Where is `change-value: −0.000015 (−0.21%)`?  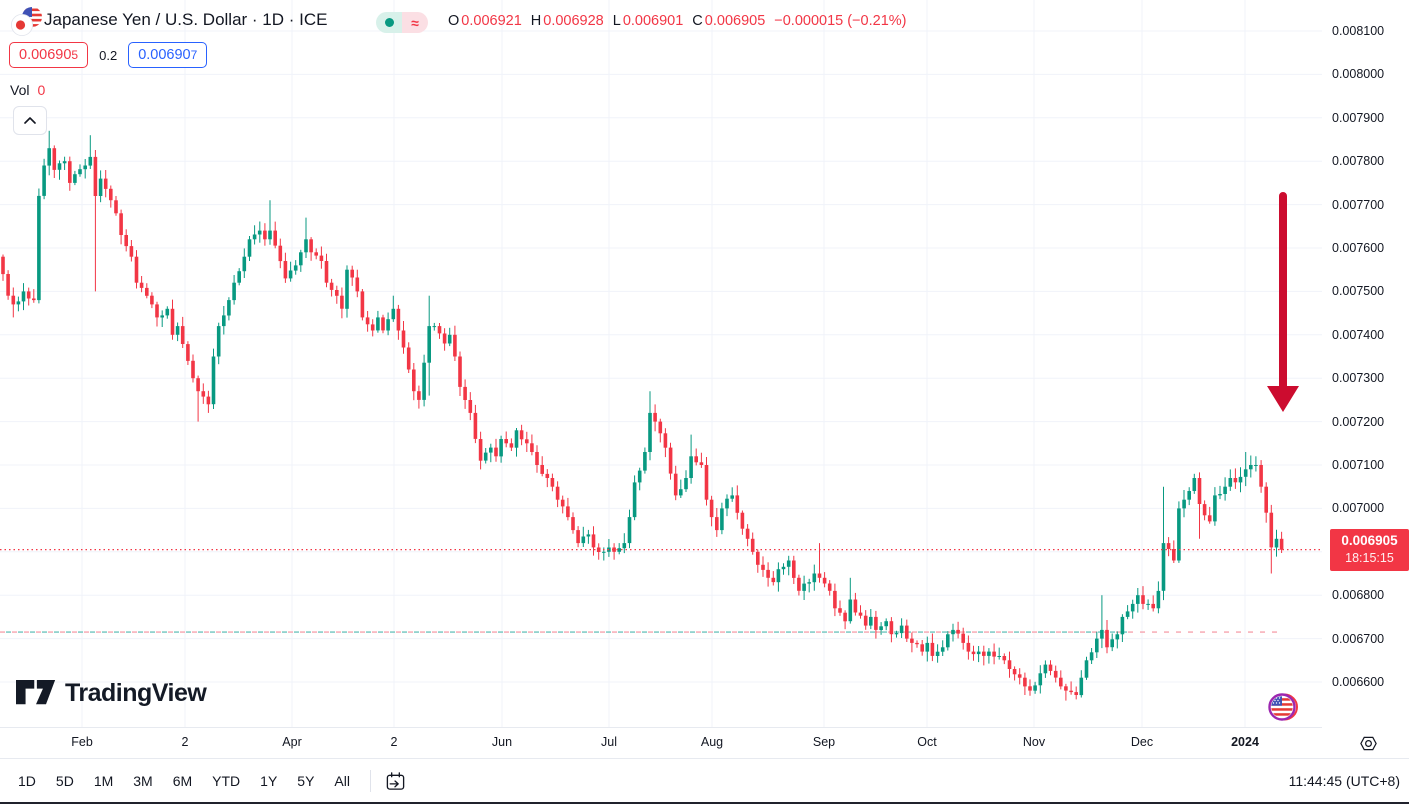
change-value: −0.000015 (−0.21%) is located at coordinates (840, 21).